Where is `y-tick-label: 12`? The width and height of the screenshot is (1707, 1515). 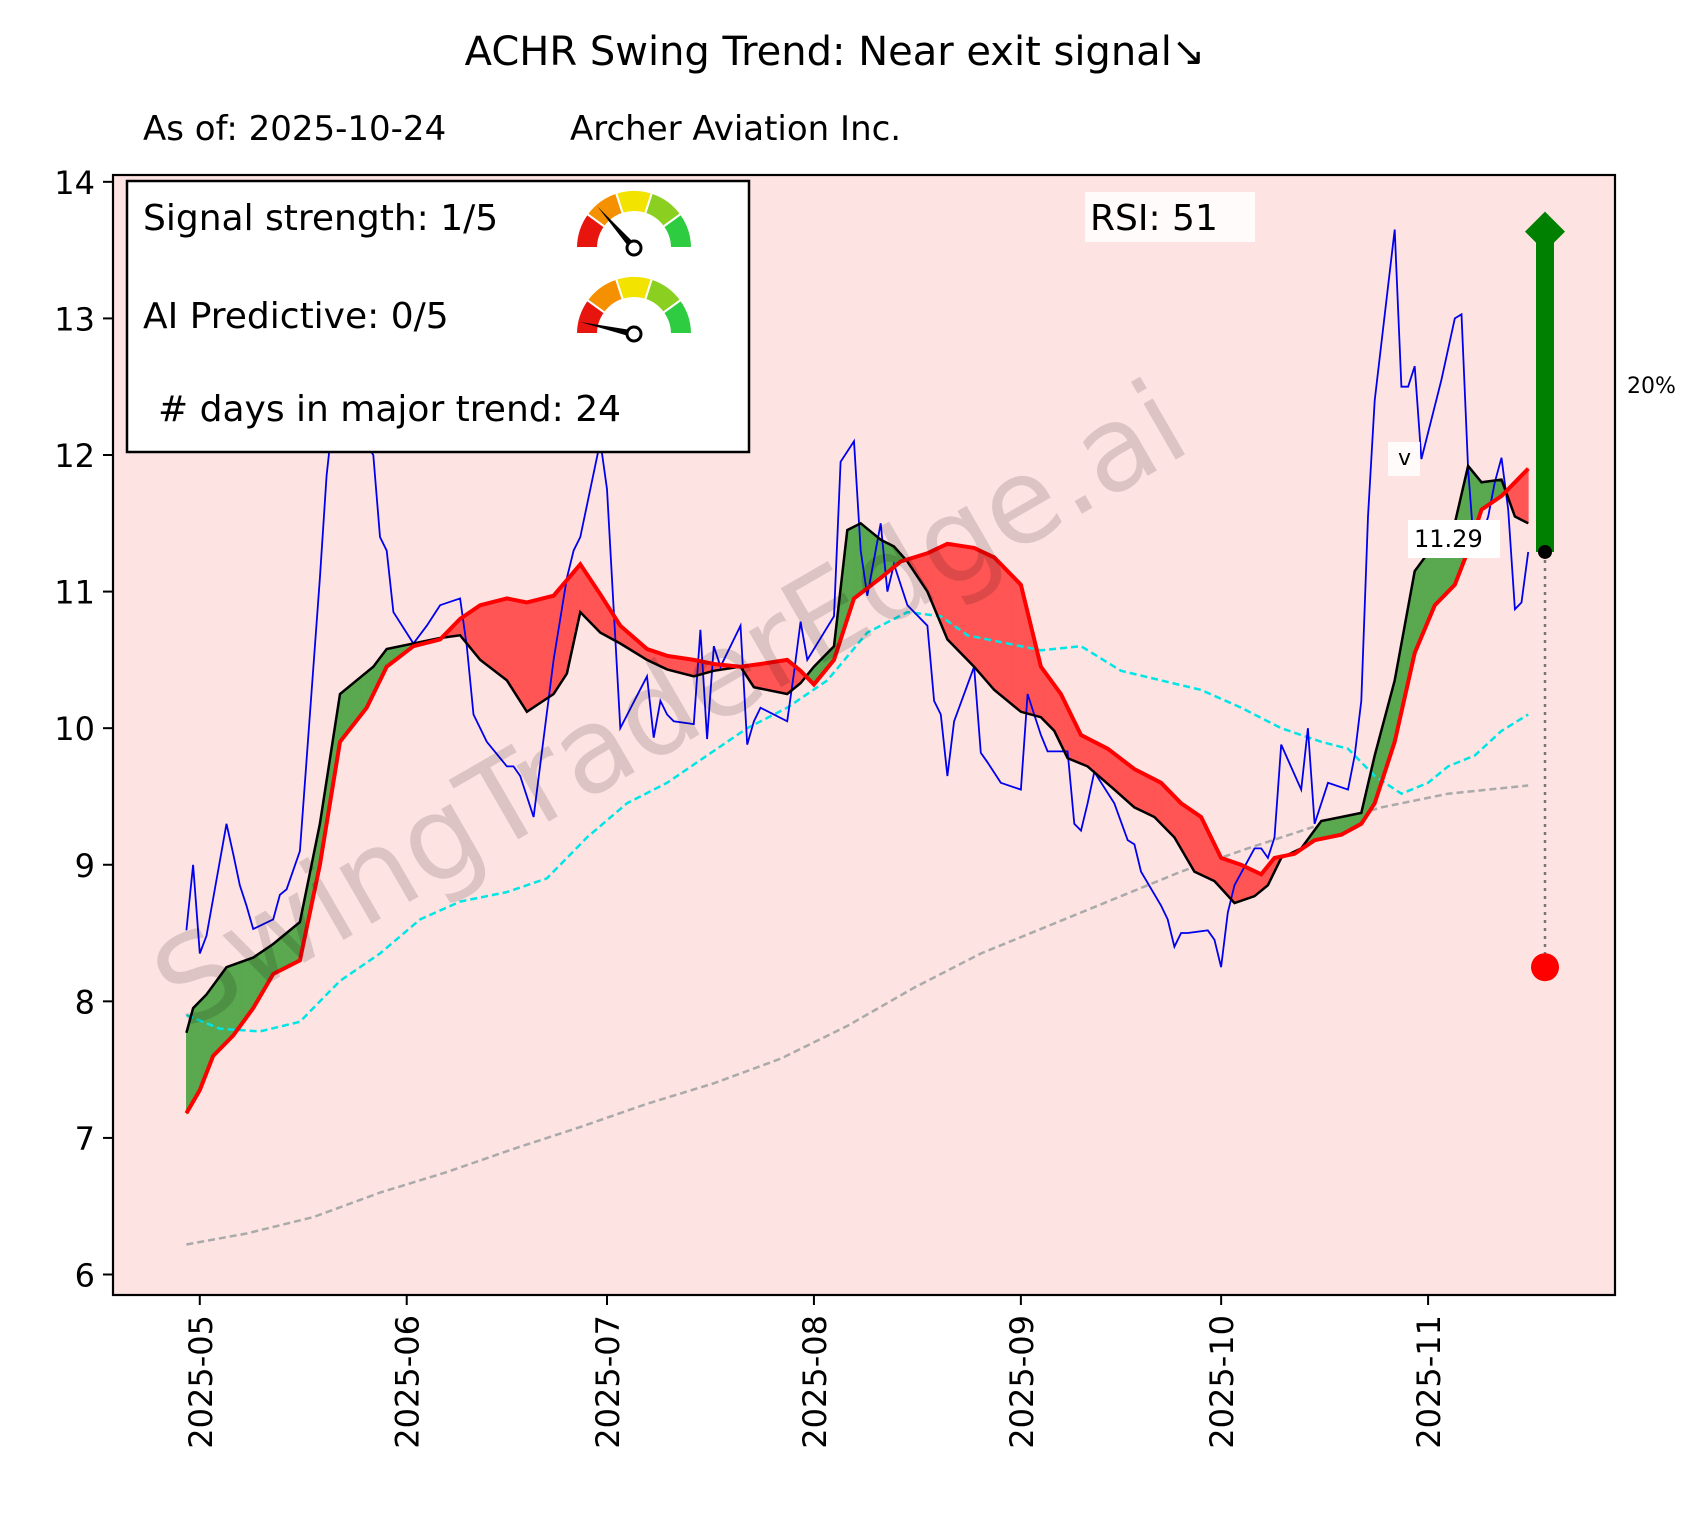 y-tick-label: 12 is located at coordinates (74, 456).